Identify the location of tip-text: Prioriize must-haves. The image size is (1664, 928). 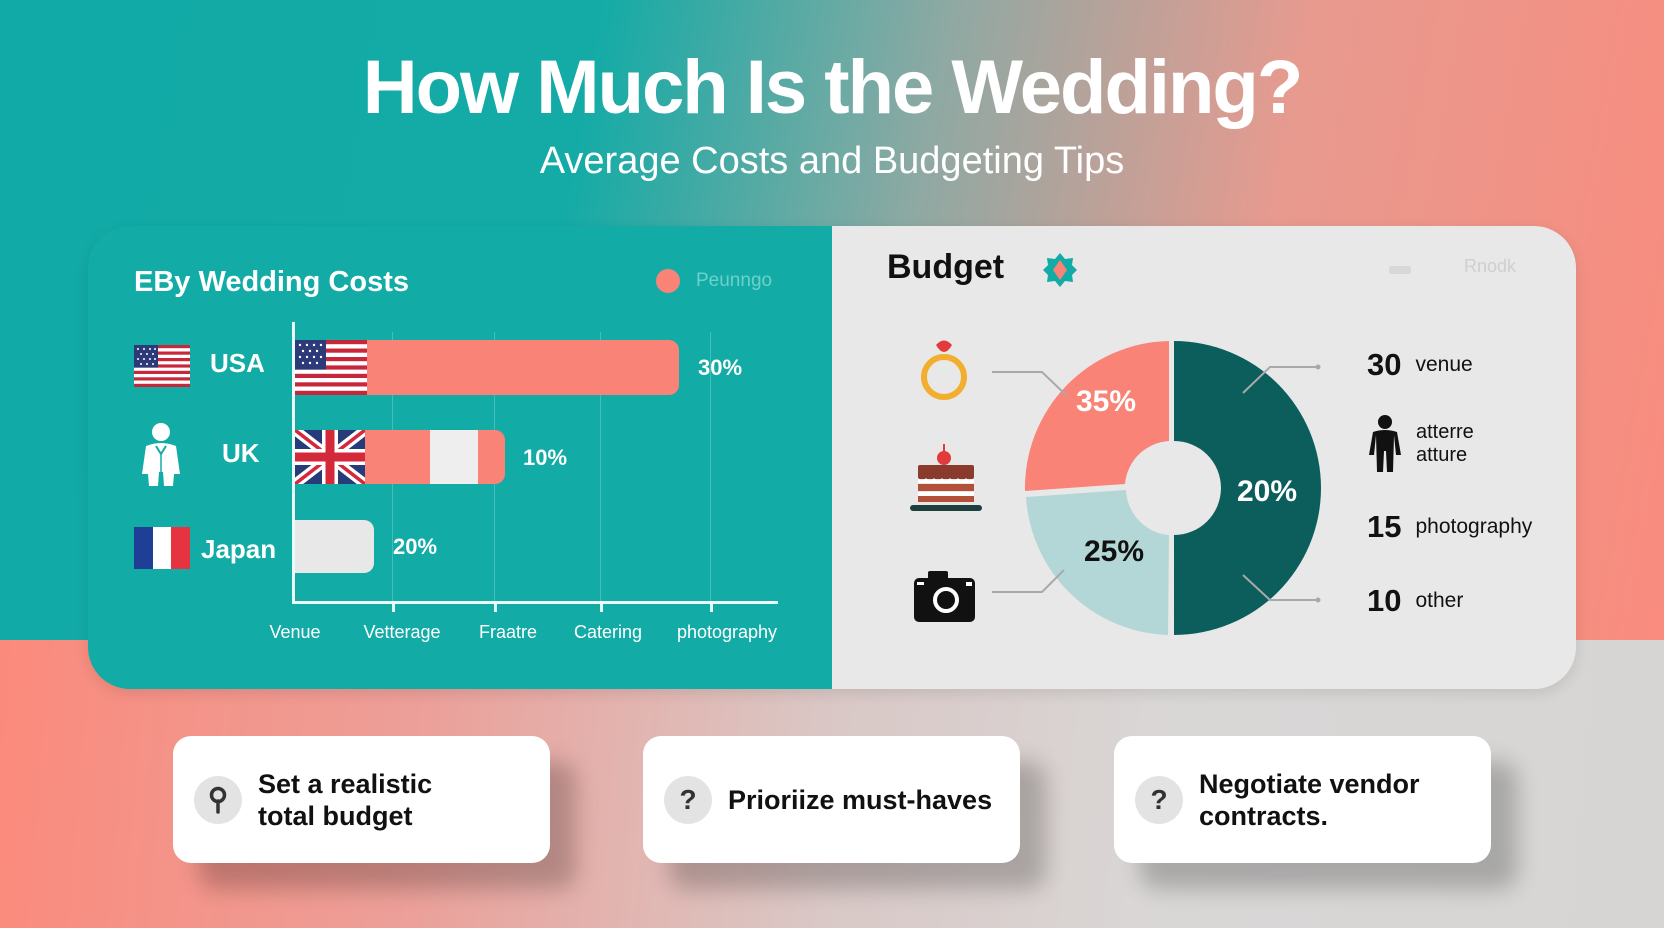
(860, 799).